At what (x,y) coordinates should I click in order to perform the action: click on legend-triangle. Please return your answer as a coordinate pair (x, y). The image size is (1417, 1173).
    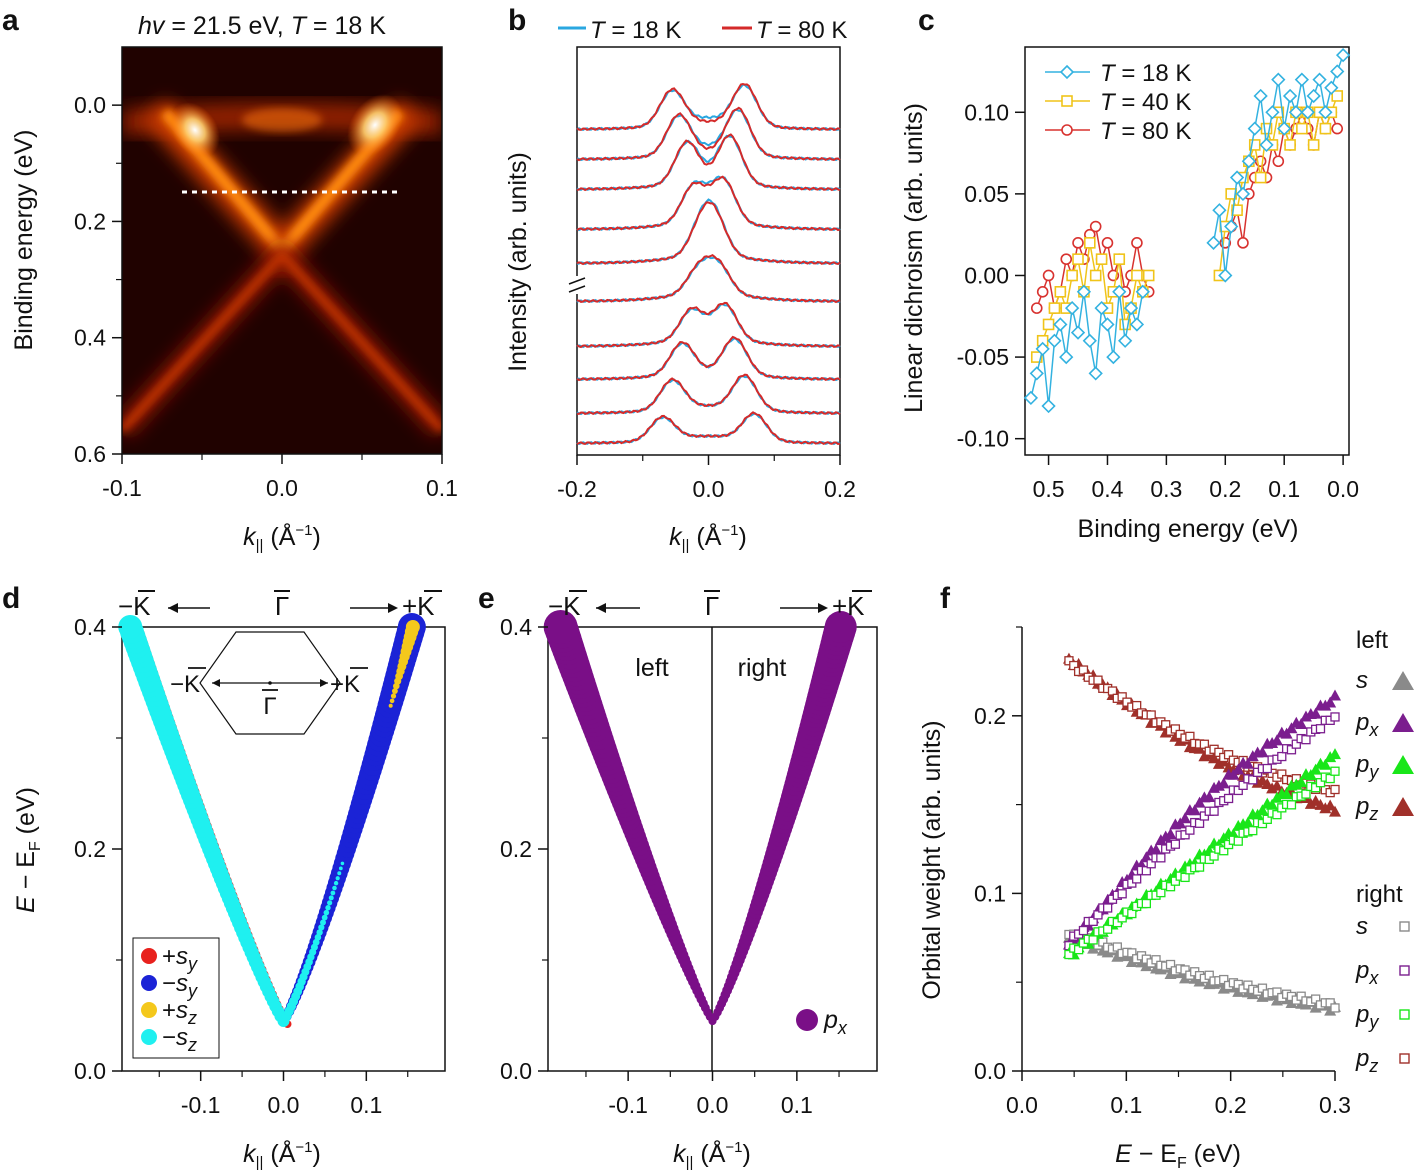
    Looking at the image, I should click on (1403, 806).